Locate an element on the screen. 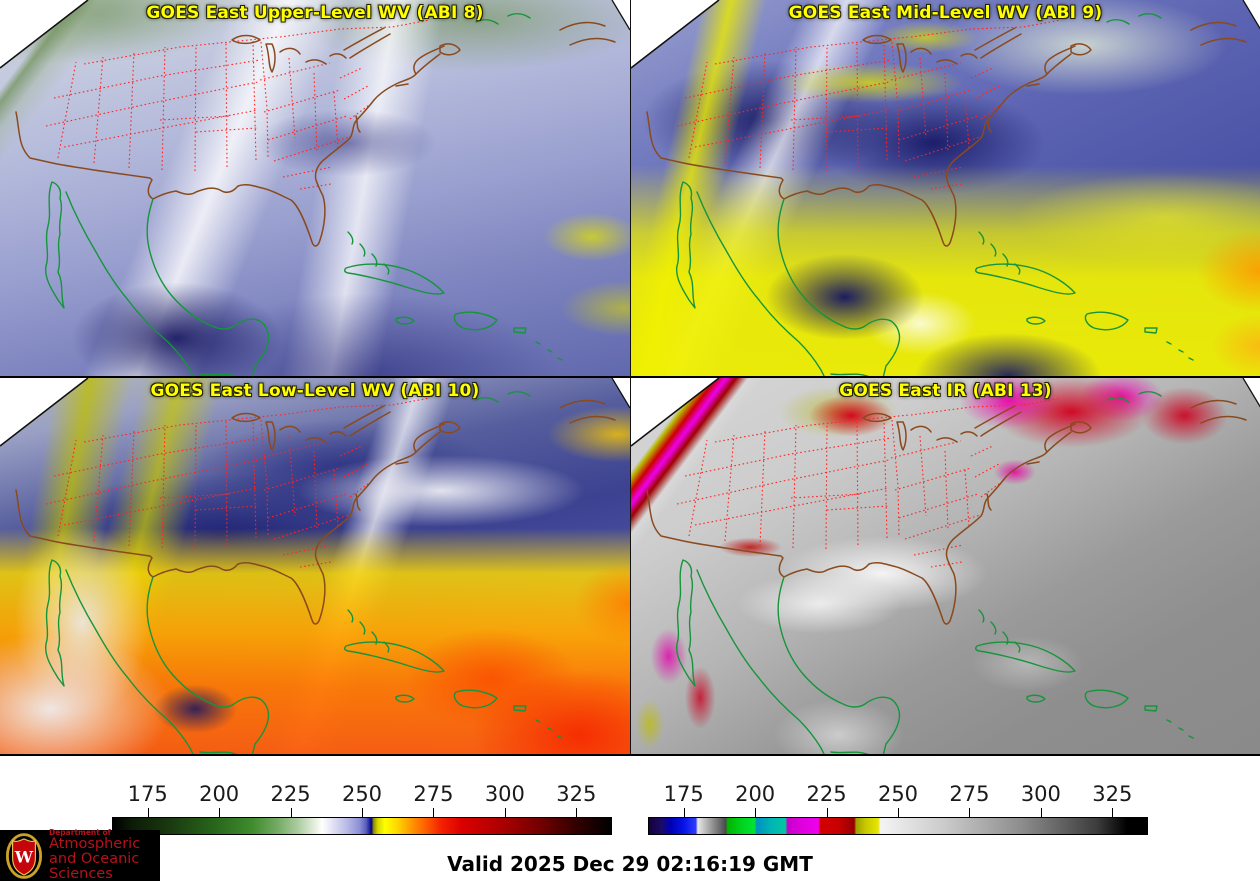 The height and width of the screenshot is (882, 1260). panel-title-abi9: GOES East Mid-Level WV (ABI 9) is located at coordinates (945, 13).